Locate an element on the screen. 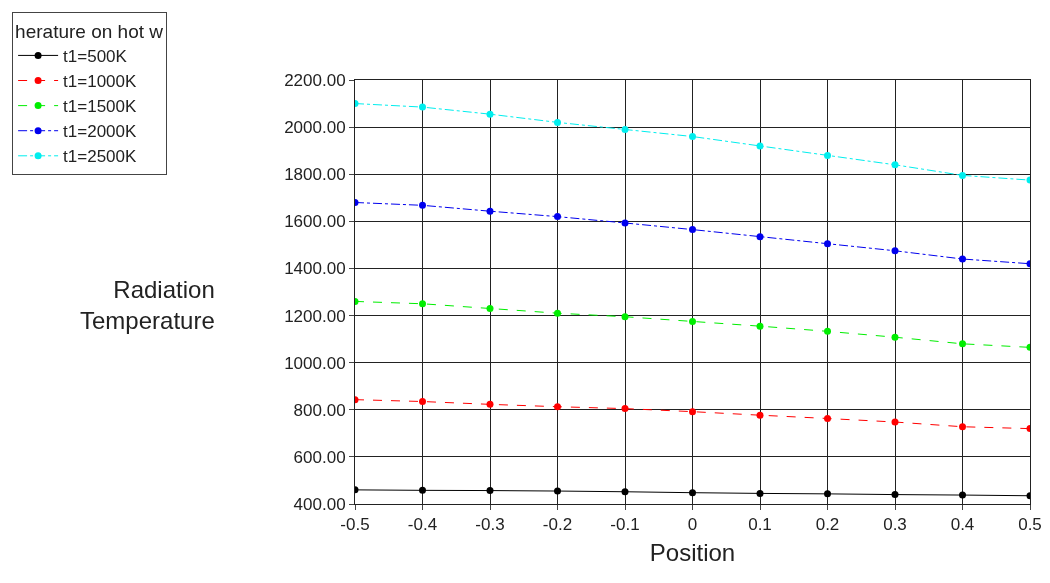 The height and width of the screenshot is (583, 1050). x-tick-label: -0.2 is located at coordinates (557, 525).